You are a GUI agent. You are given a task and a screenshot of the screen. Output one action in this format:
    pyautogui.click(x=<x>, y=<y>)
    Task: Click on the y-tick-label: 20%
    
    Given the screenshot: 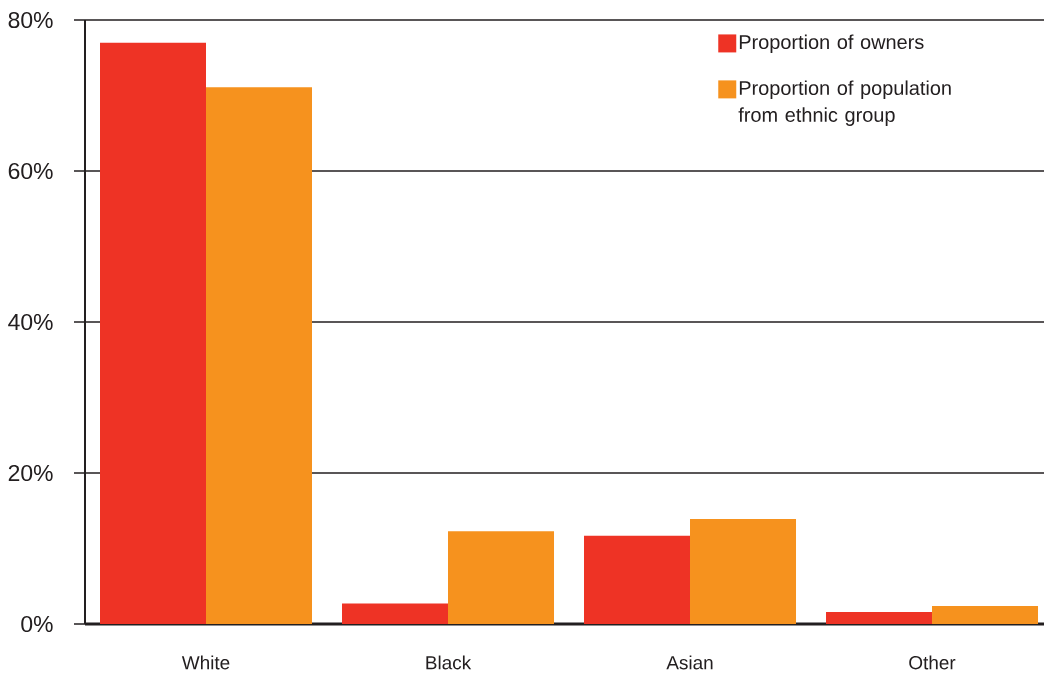 What is the action you would take?
    pyautogui.click(x=30, y=473)
    